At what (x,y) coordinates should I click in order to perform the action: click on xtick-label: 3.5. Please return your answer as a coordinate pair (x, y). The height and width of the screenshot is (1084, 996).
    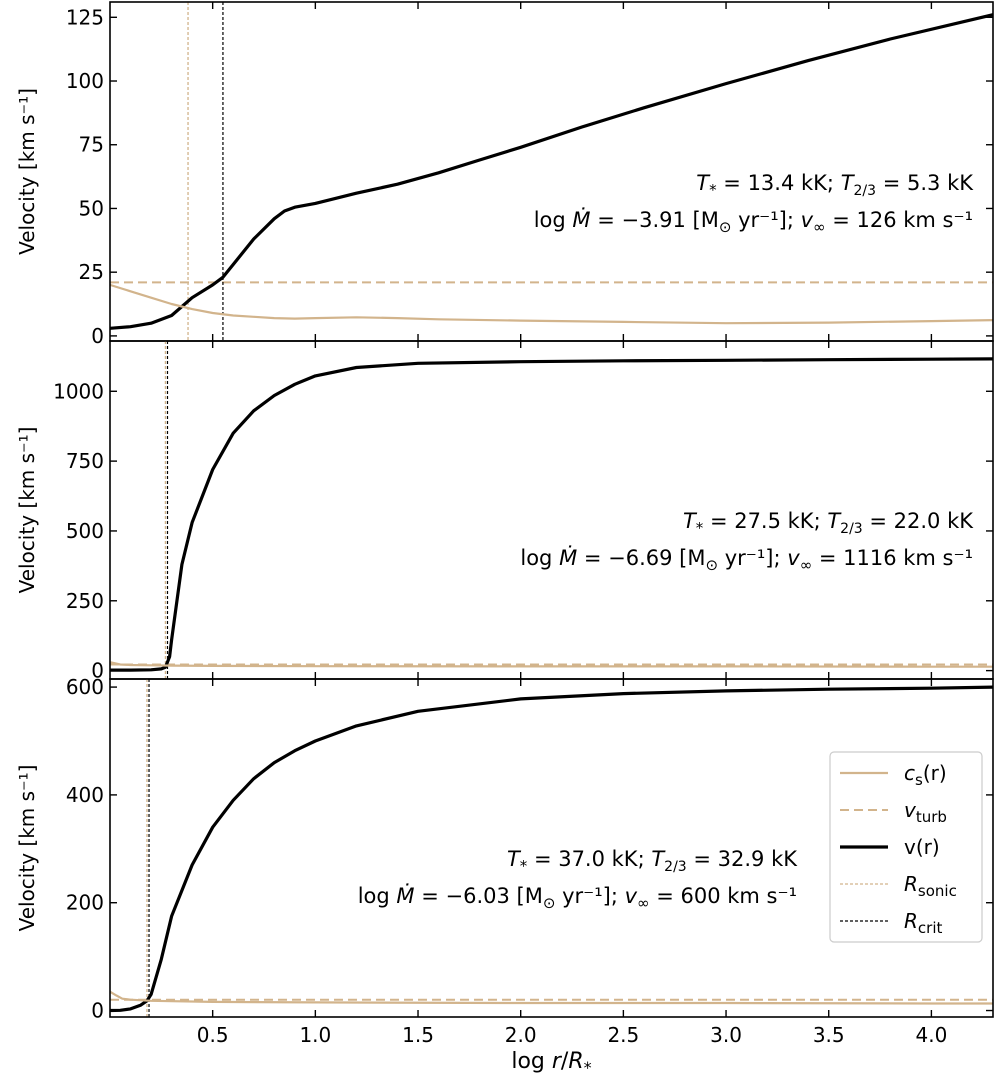
    Looking at the image, I should click on (829, 1035).